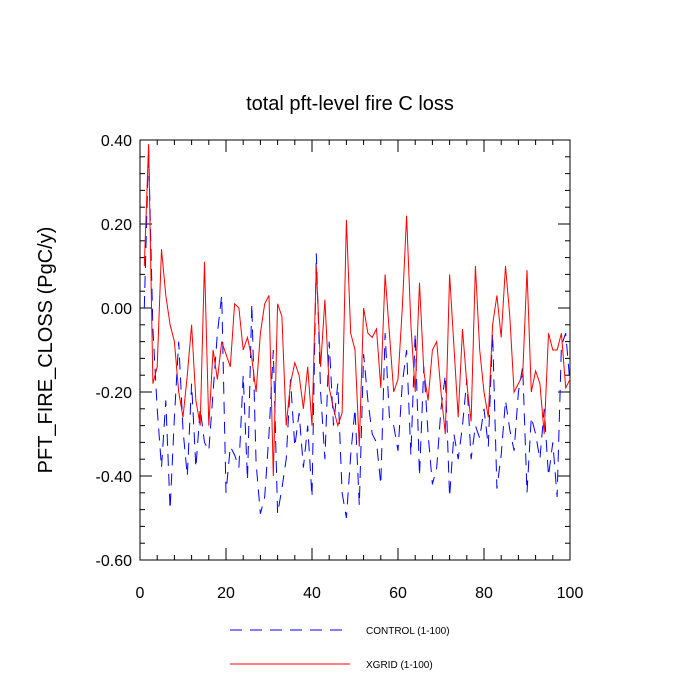 The height and width of the screenshot is (700, 700). I want to click on x-tick-label: 60, so click(398, 593).